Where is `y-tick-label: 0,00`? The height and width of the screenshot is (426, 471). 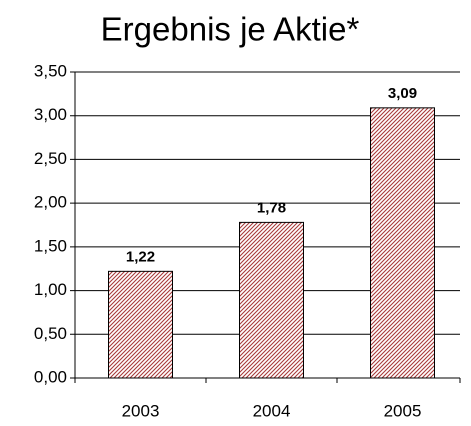 y-tick-label: 0,00 is located at coordinates (50, 376).